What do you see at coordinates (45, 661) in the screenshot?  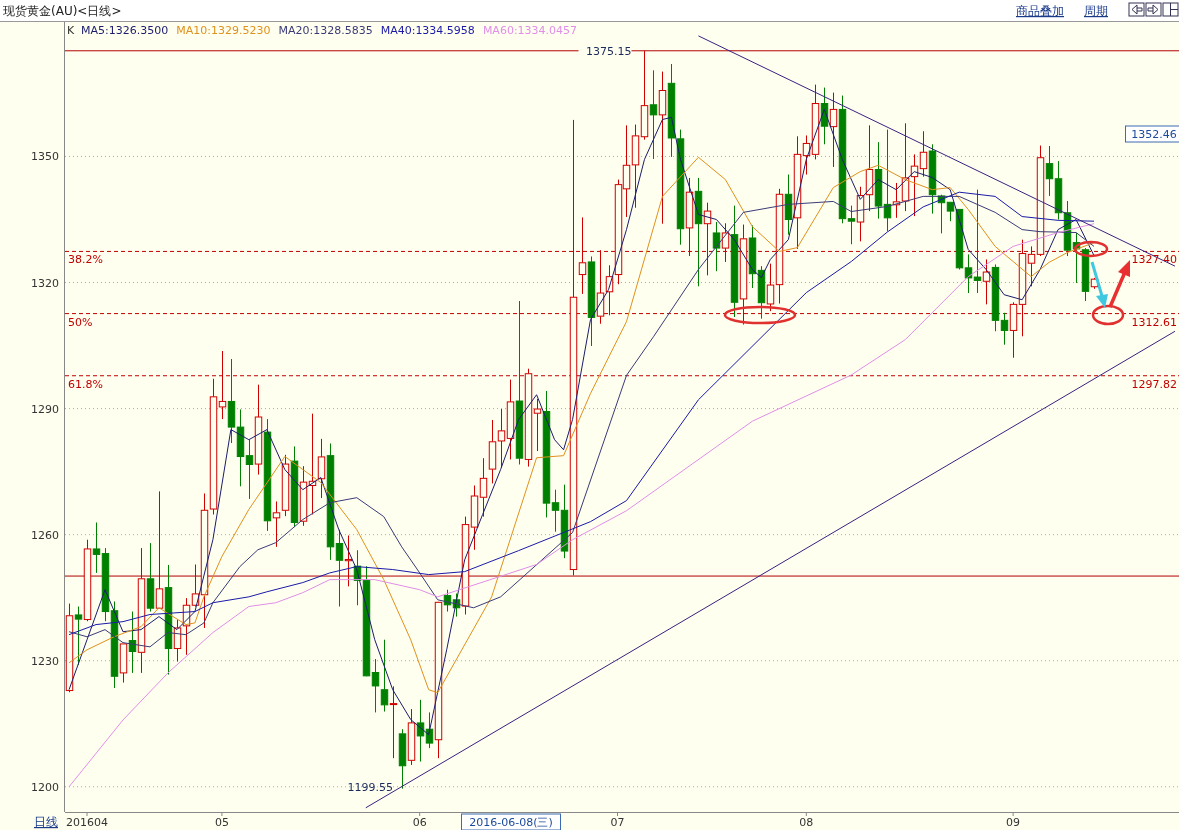 I see `y-tick-label: 1230` at bounding box center [45, 661].